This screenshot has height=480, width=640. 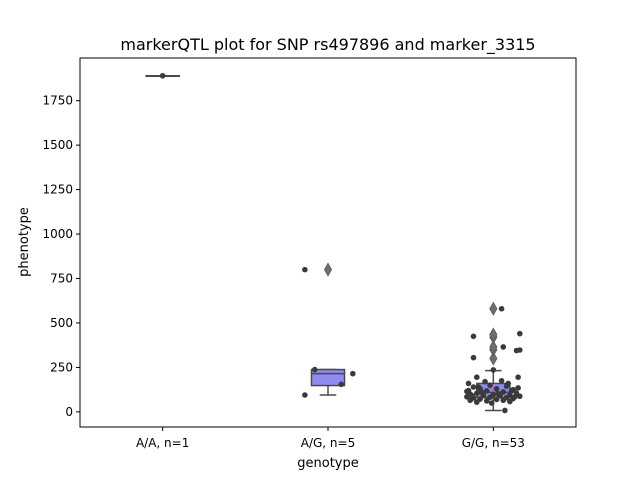 What do you see at coordinates (57, 234) in the screenshot?
I see `y-tick-label: 1000` at bounding box center [57, 234].